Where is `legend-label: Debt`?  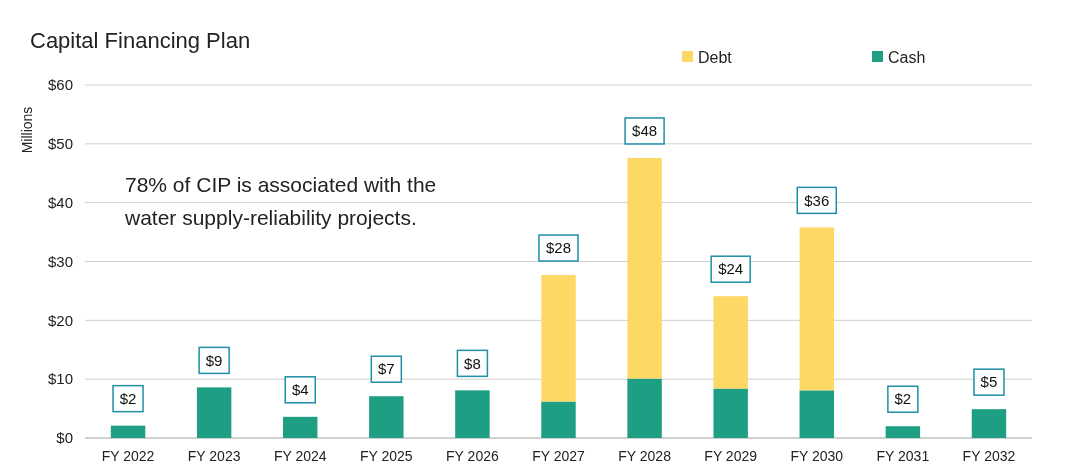
legend-label: Debt is located at coordinates (715, 57).